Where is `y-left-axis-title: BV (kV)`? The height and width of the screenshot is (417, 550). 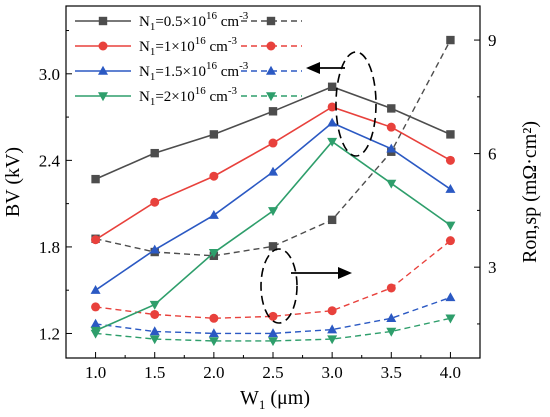 y-left-axis-title: BV (kV) is located at coordinates (13, 182).